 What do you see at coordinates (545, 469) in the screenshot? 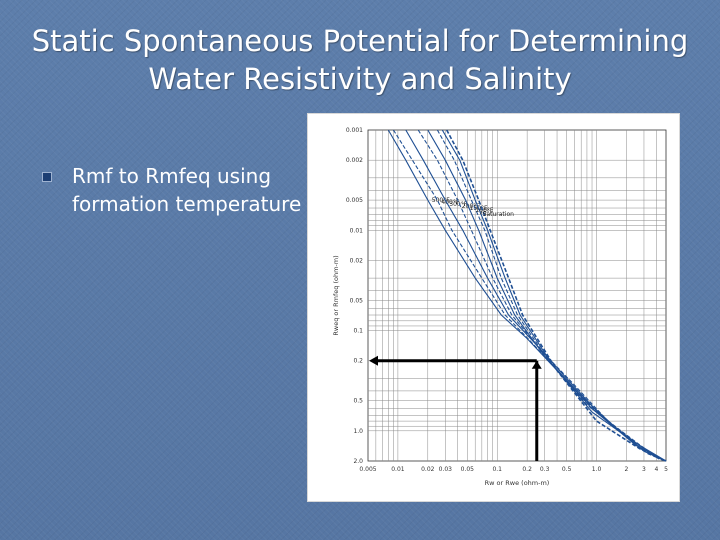
I see `x-tick-label: 0.3` at bounding box center [545, 469].